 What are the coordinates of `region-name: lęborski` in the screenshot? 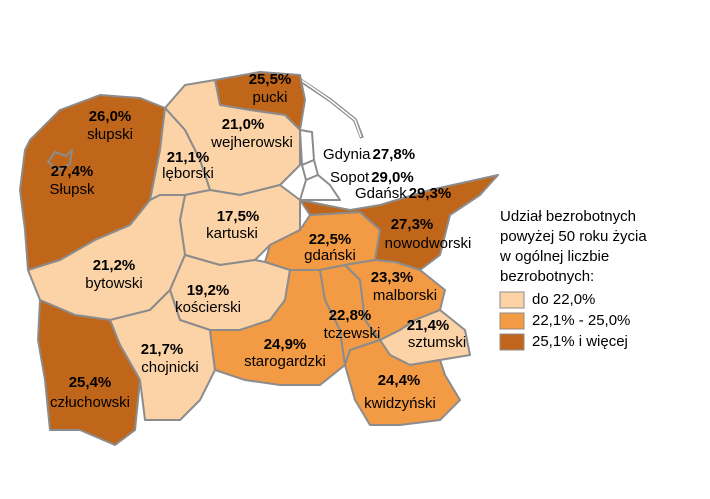 It's located at (188, 173).